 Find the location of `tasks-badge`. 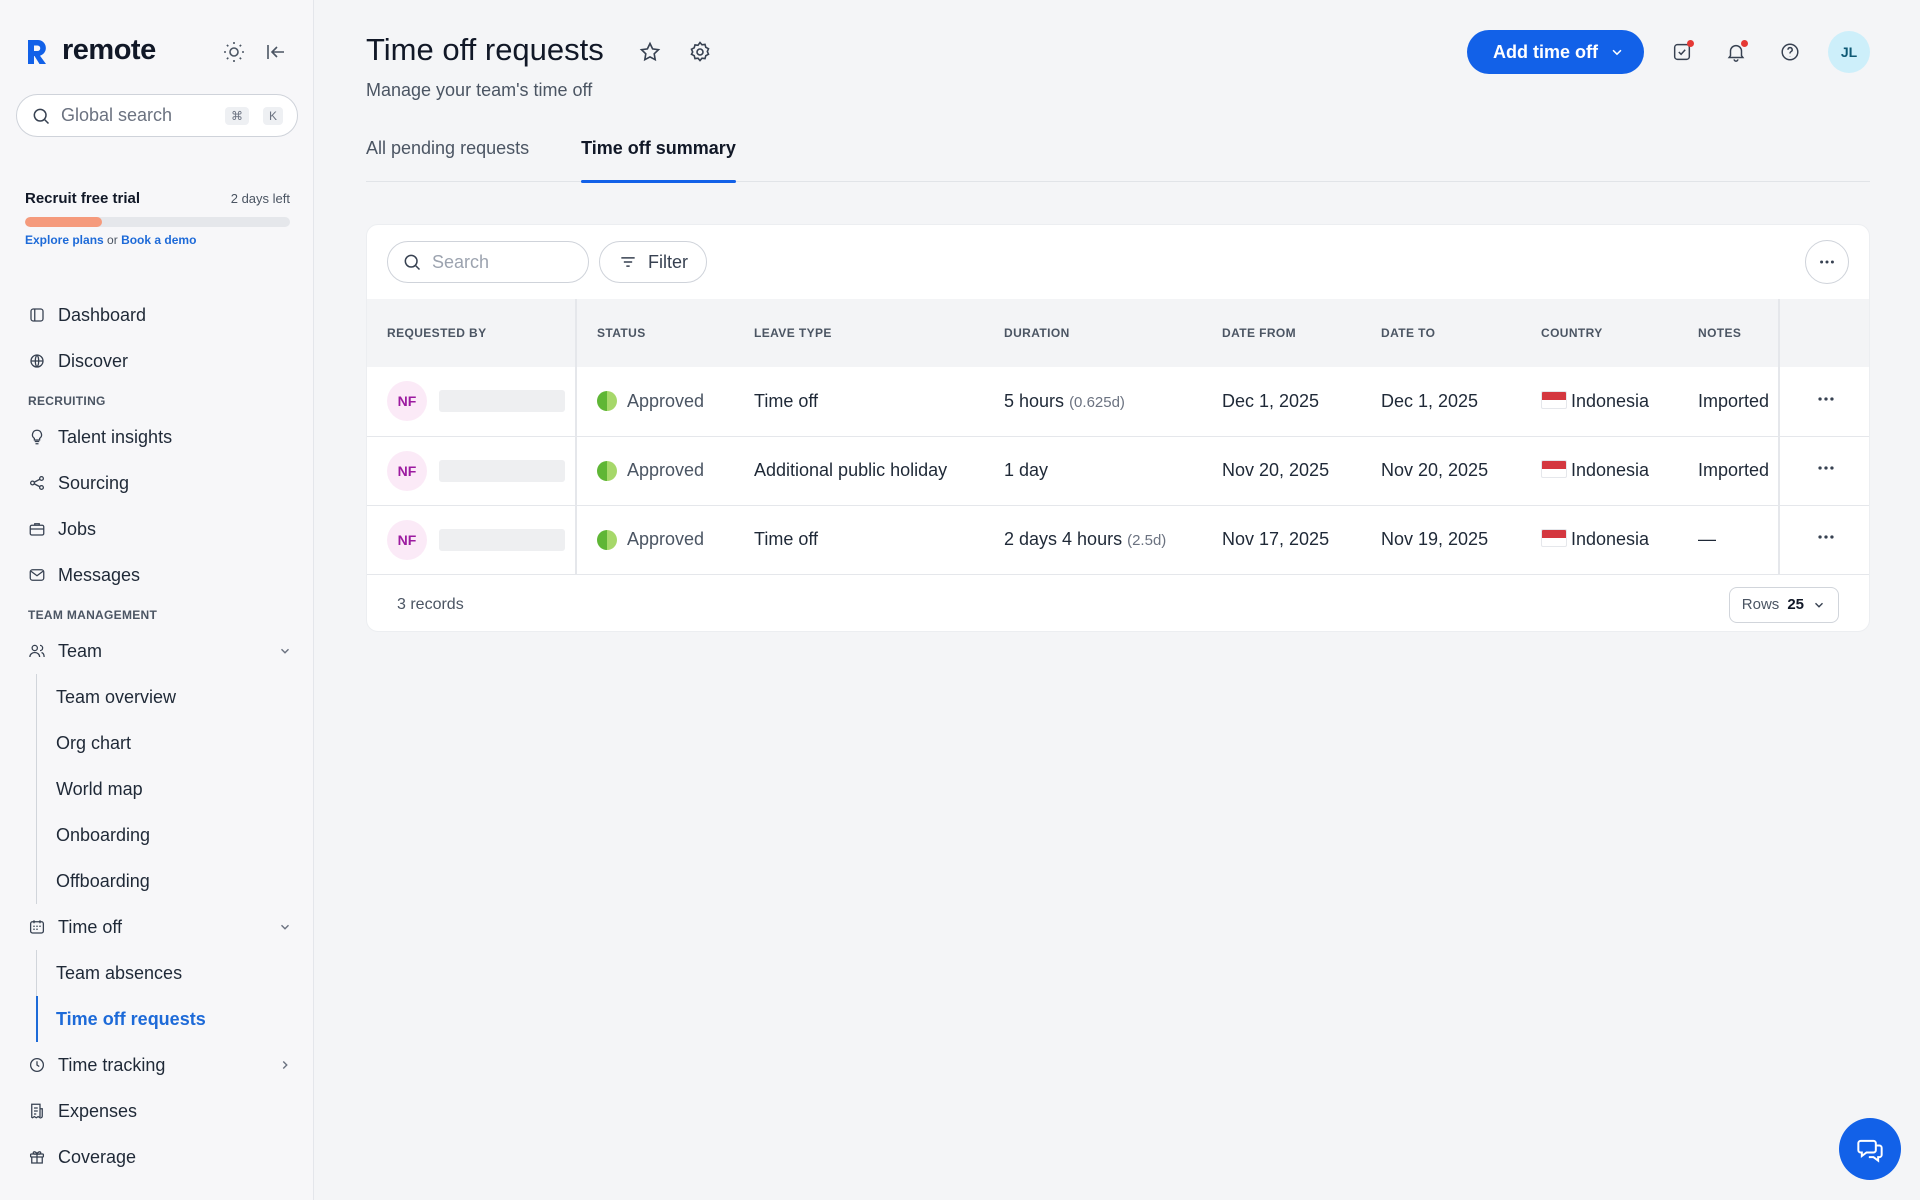

tasks-badge is located at coordinates (1690, 43).